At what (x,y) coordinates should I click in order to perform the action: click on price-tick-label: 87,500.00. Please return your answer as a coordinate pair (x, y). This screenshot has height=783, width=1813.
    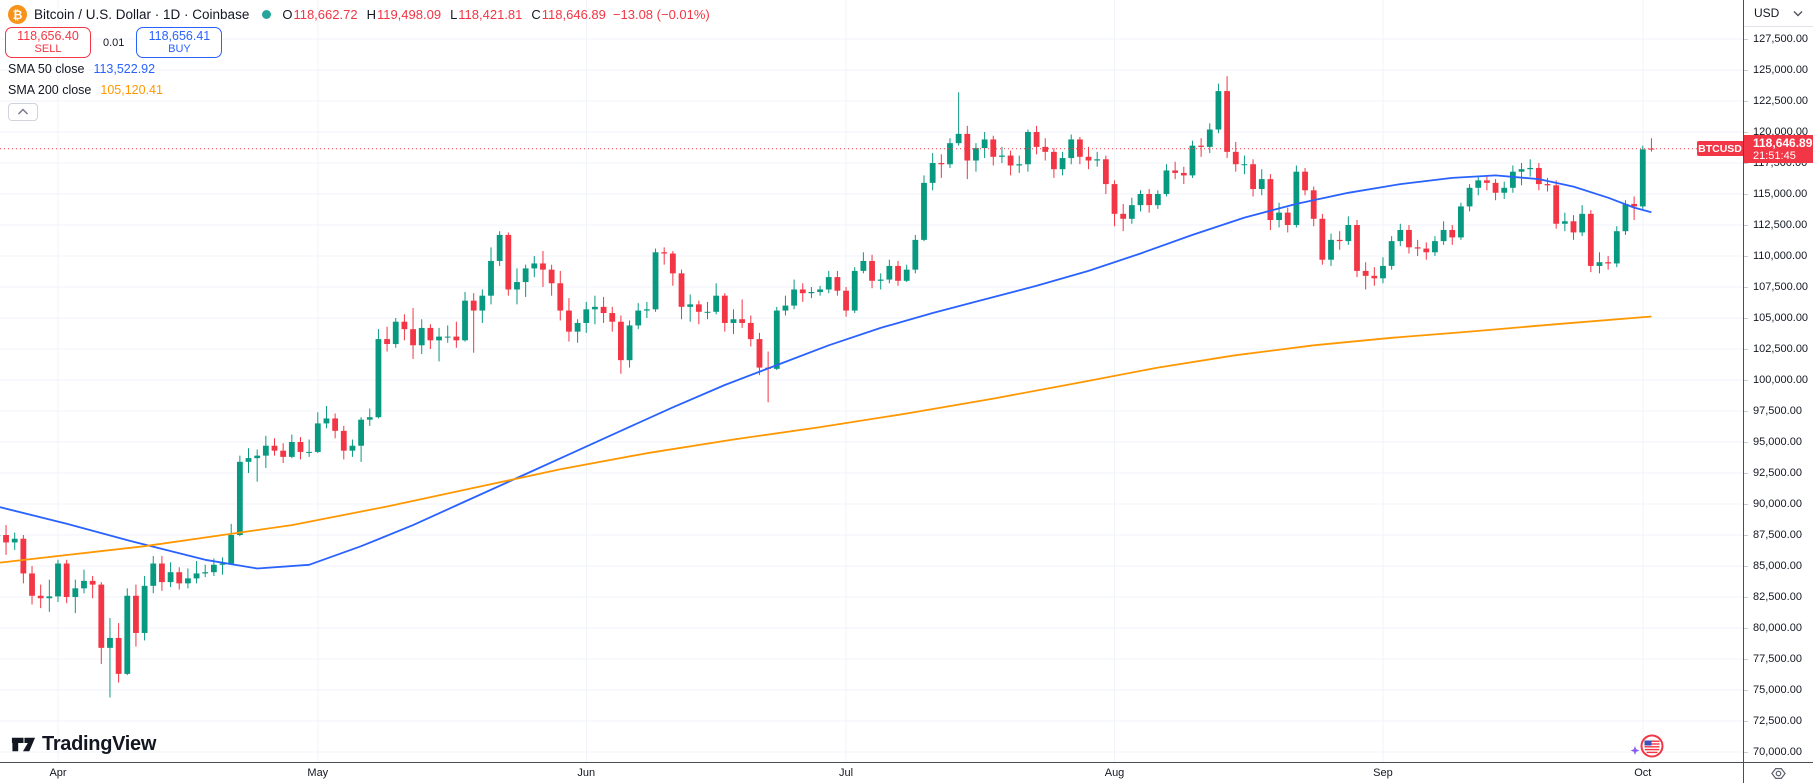
    Looking at the image, I should click on (1777, 534).